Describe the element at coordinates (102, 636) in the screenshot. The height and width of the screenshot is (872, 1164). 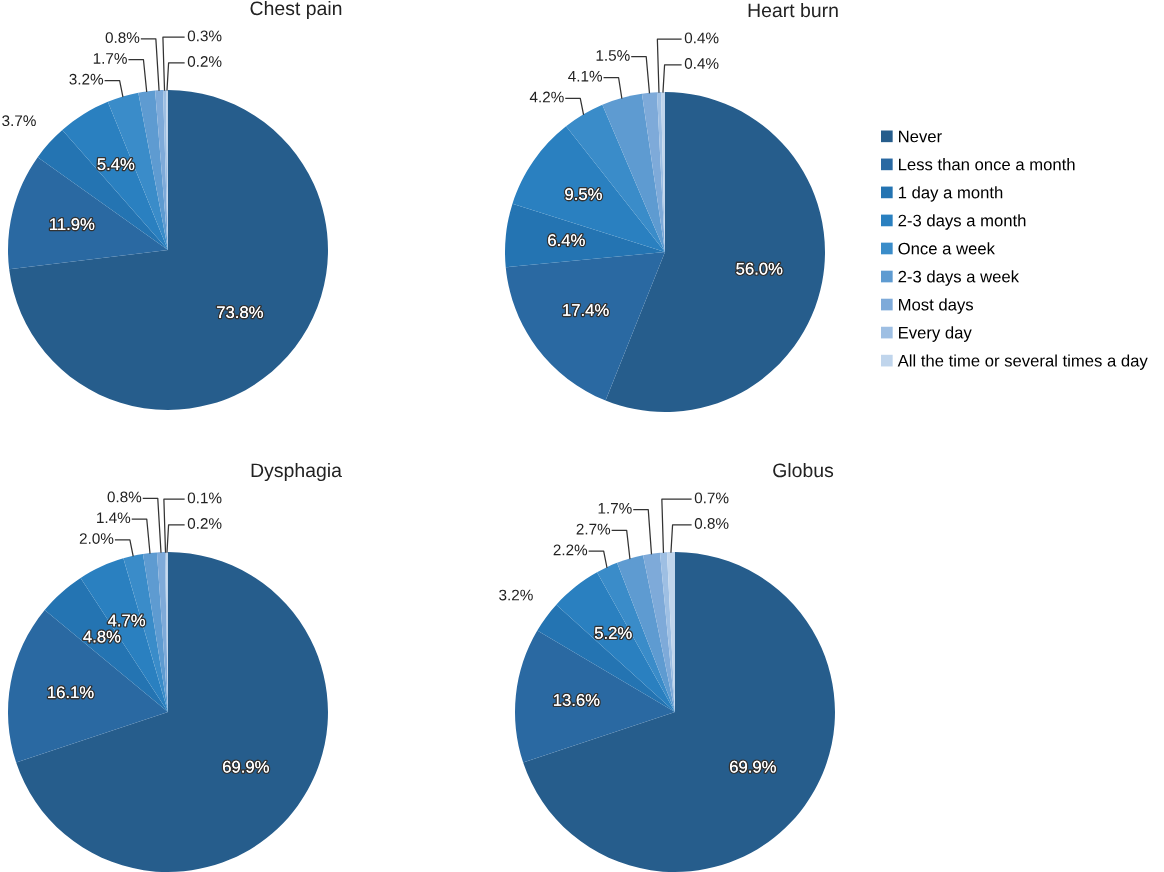
I see `data-label: 4.8%` at that location.